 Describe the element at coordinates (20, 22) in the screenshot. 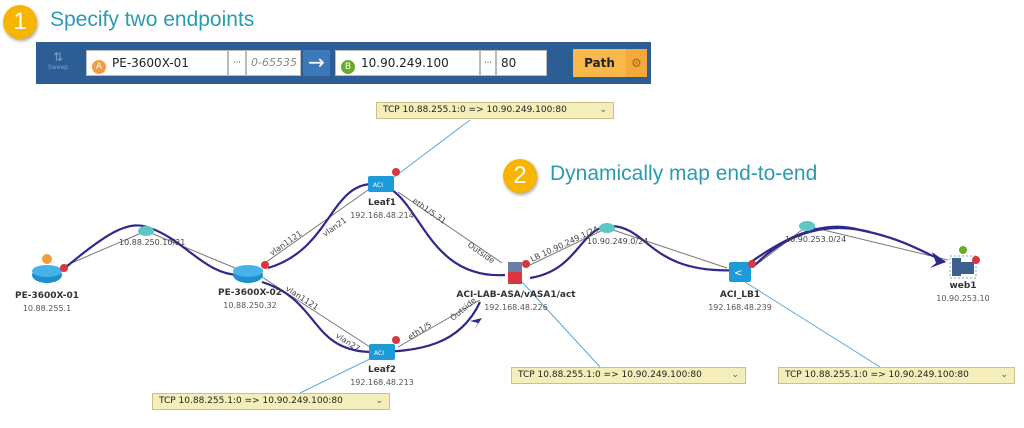

I see `step-1-badge: 1` at that location.